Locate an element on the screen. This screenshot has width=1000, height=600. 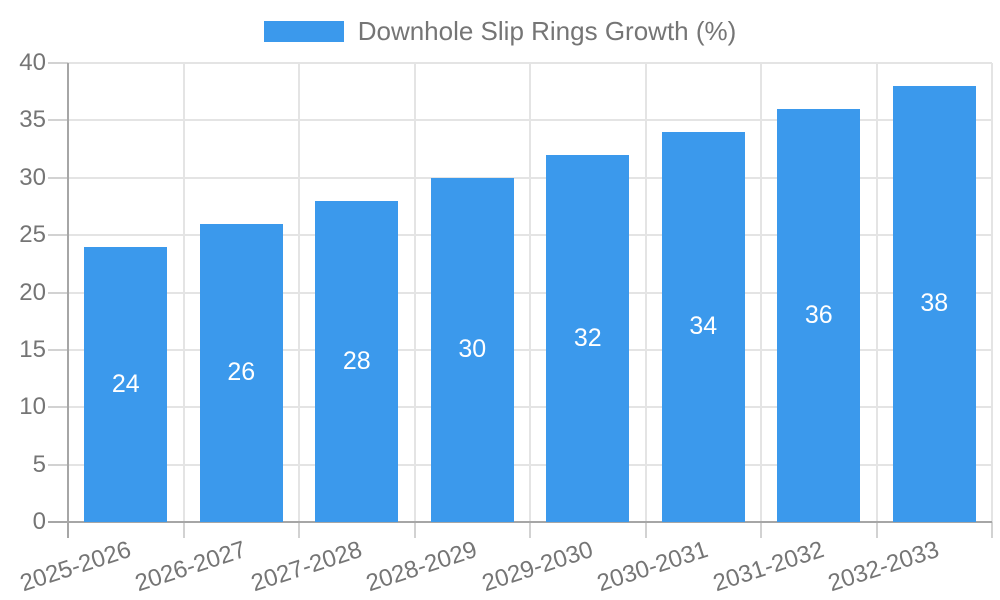
bar: 34 is located at coordinates (703, 326).